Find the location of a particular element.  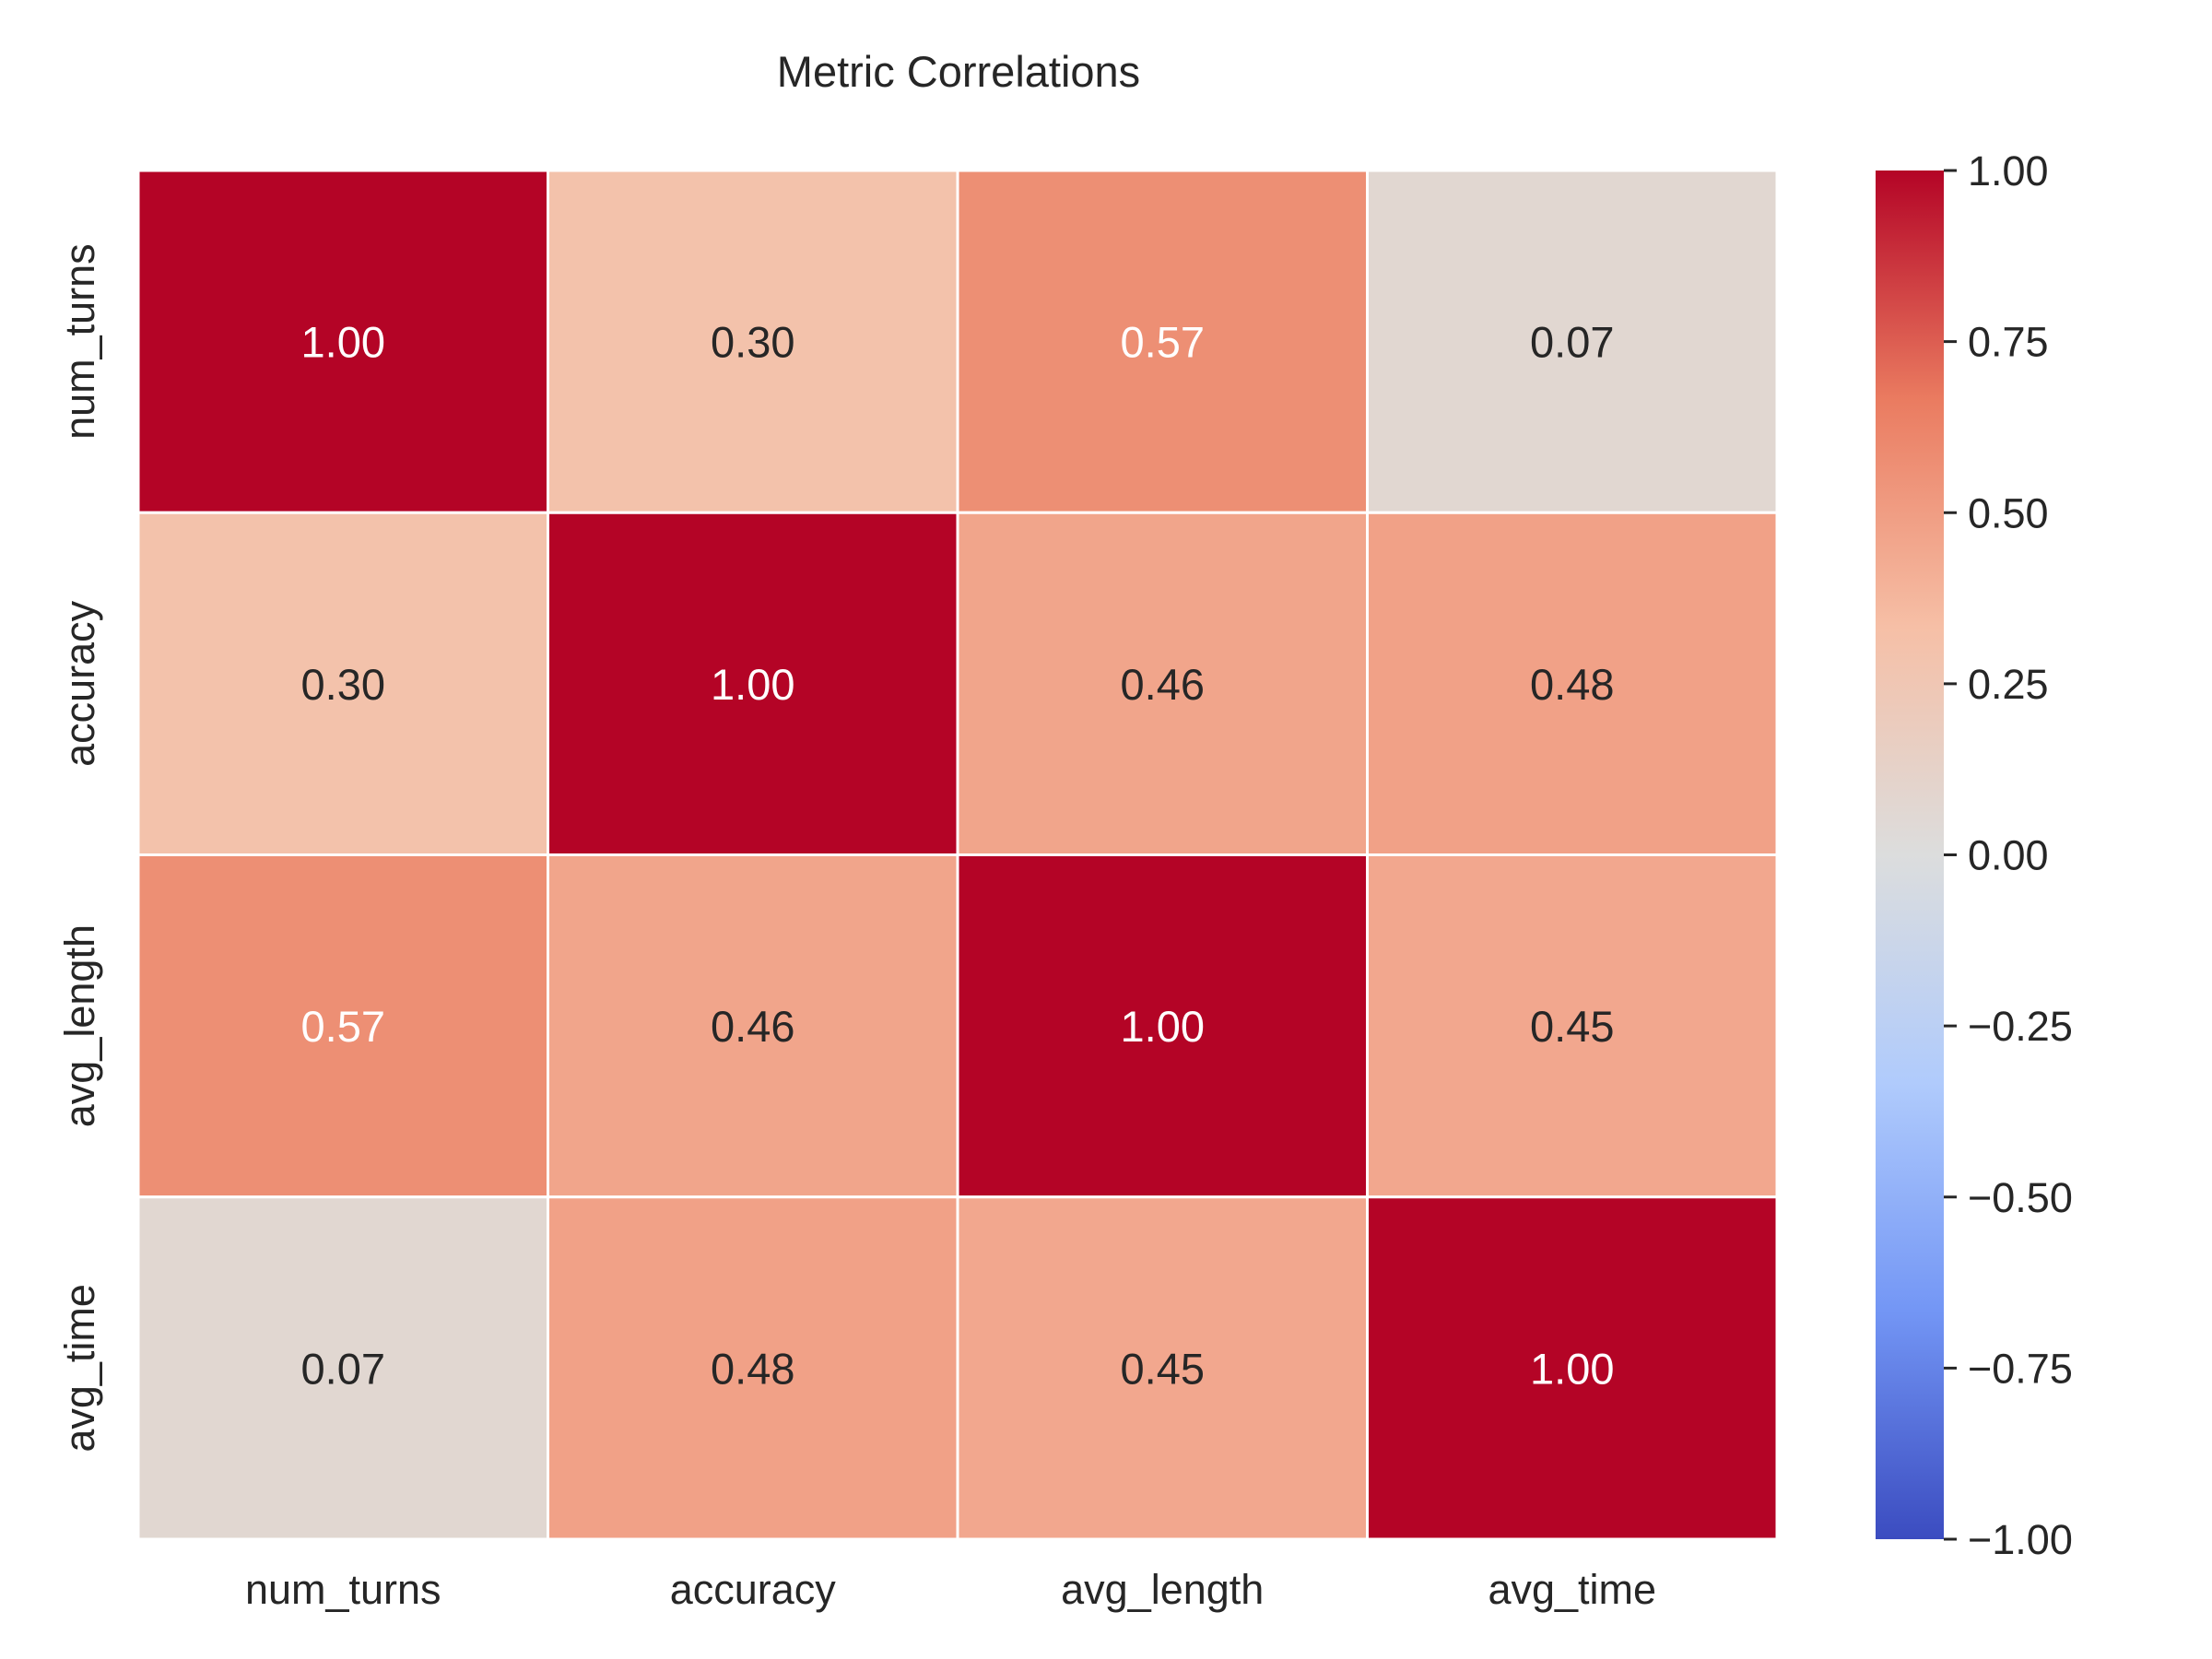

colorbar-tick-label-1: 0.75 is located at coordinates (2008, 342).